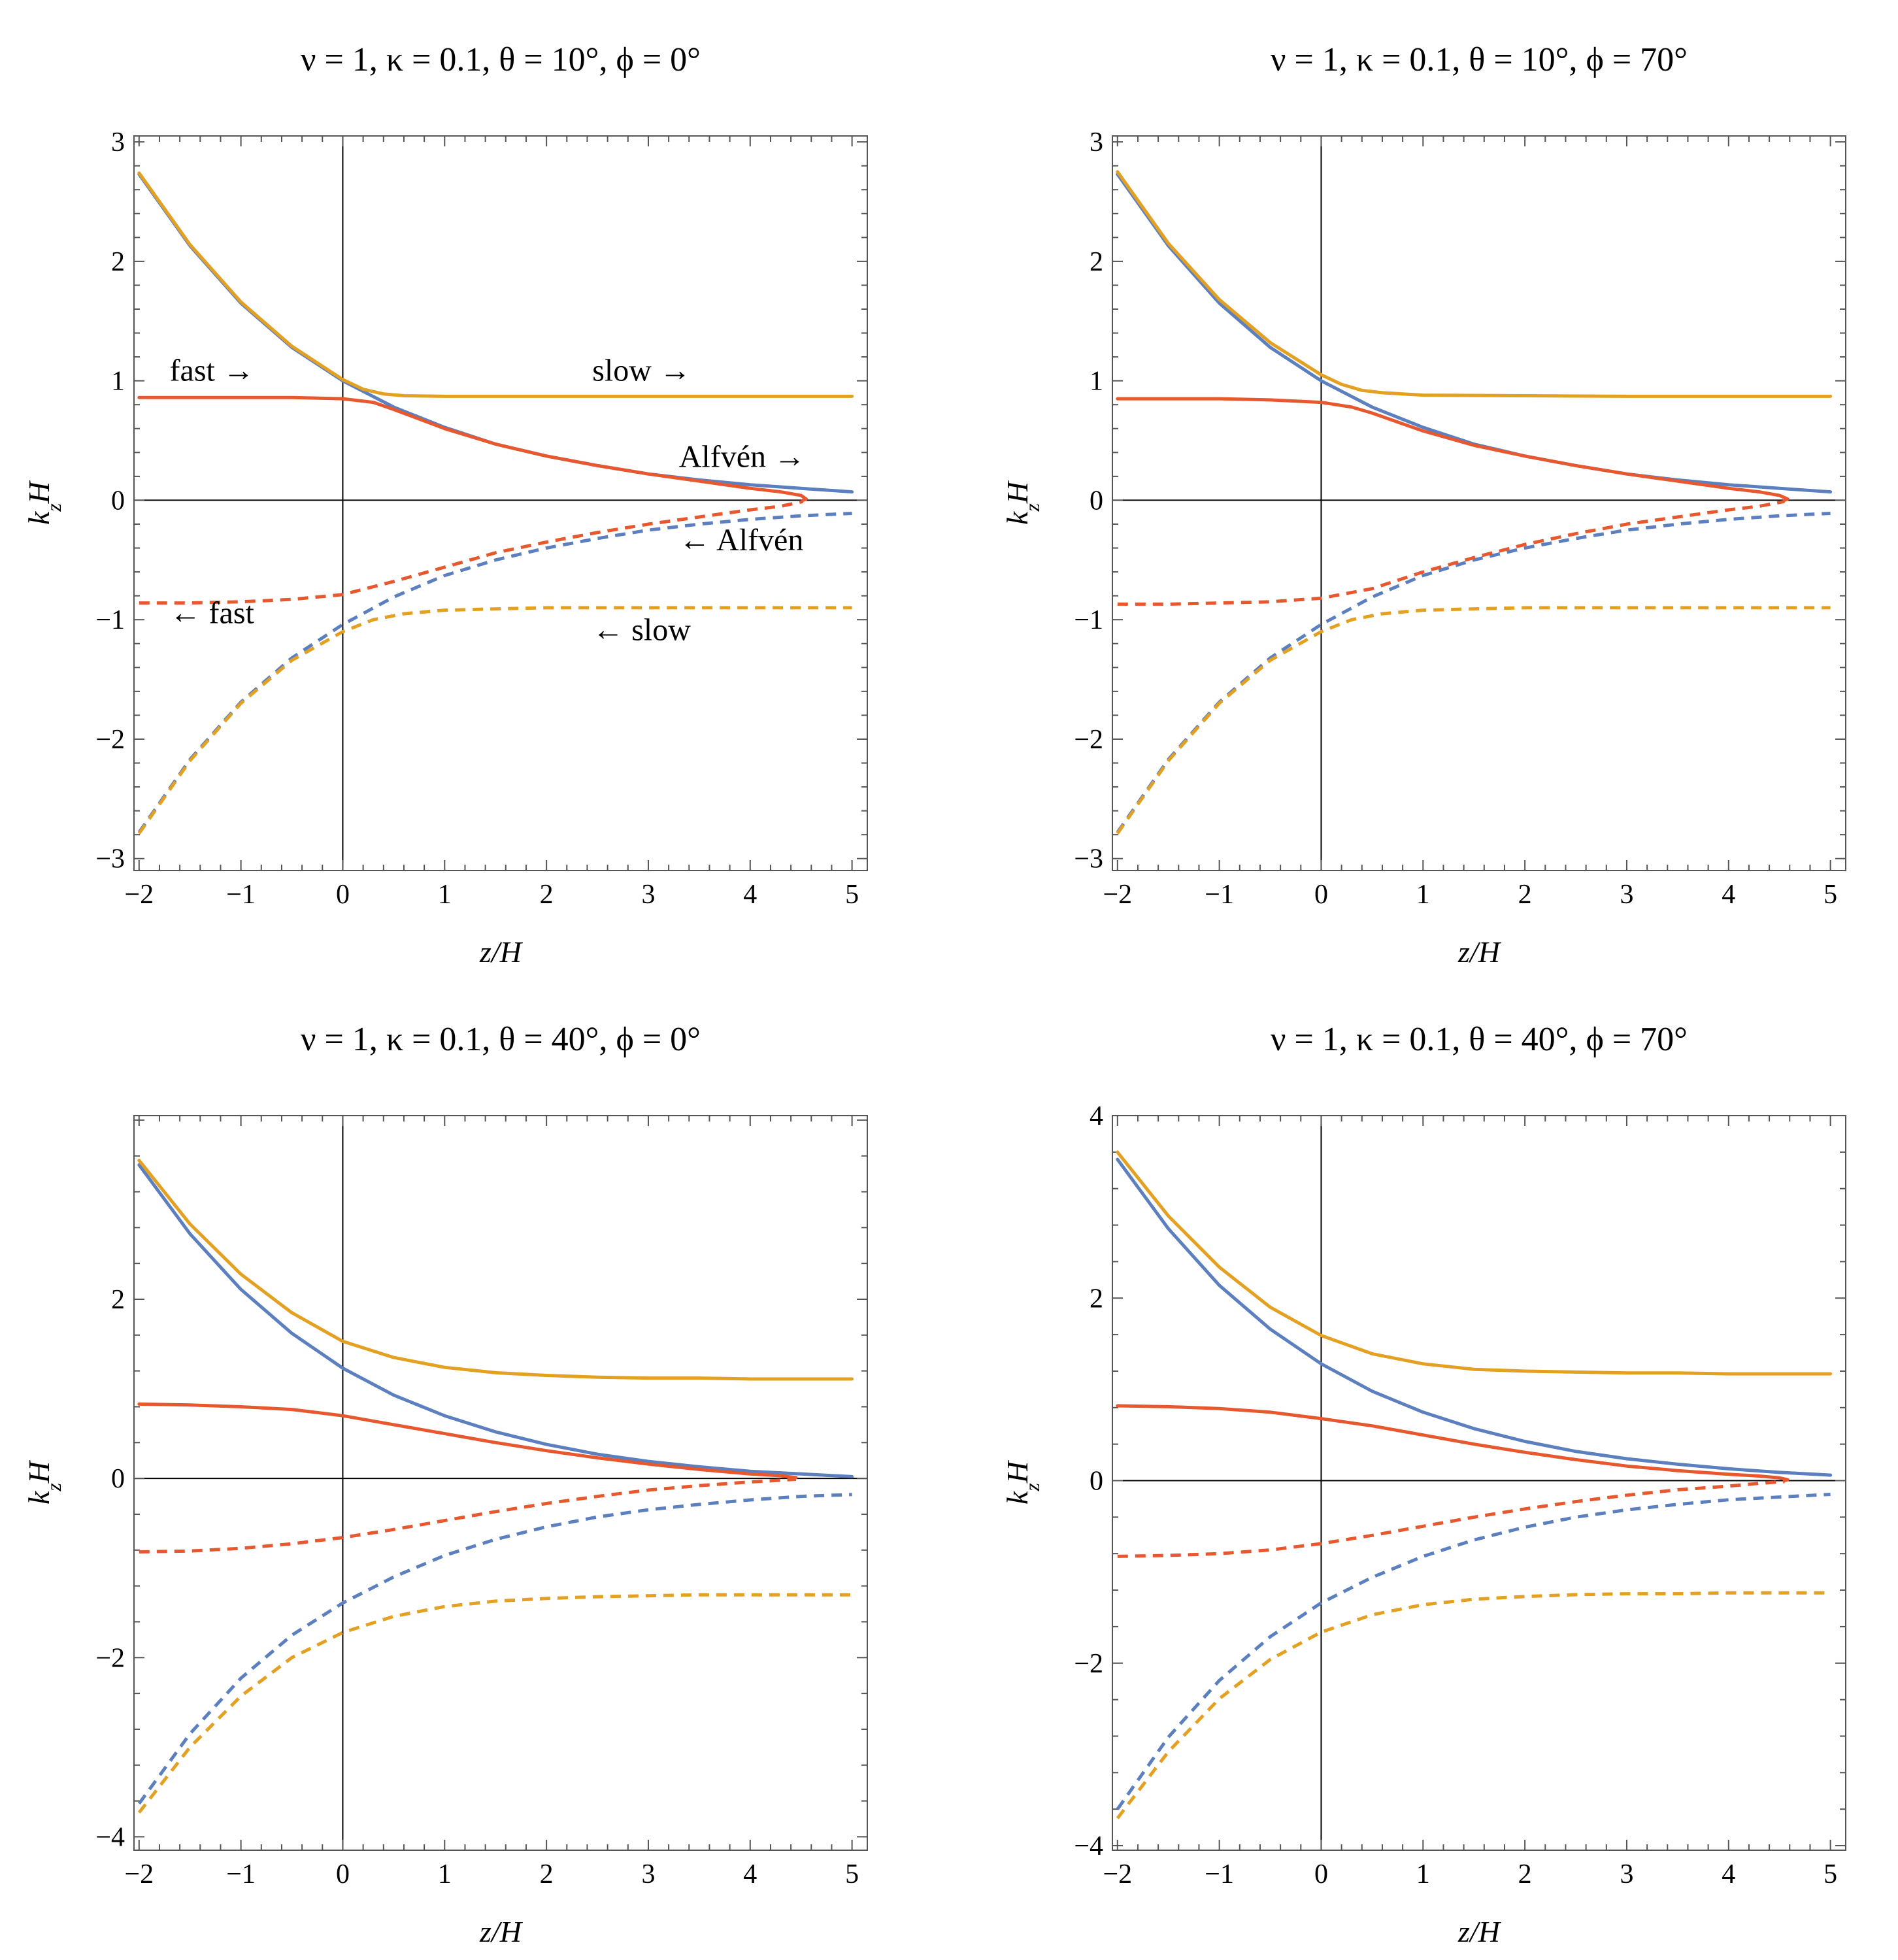  What do you see at coordinates (501, 1039) in the screenshot?
I see `chart-title: ν = 1, κ = 0.1, θ = 40°, ϕ = 0°` at bounding box center [501, 1039].